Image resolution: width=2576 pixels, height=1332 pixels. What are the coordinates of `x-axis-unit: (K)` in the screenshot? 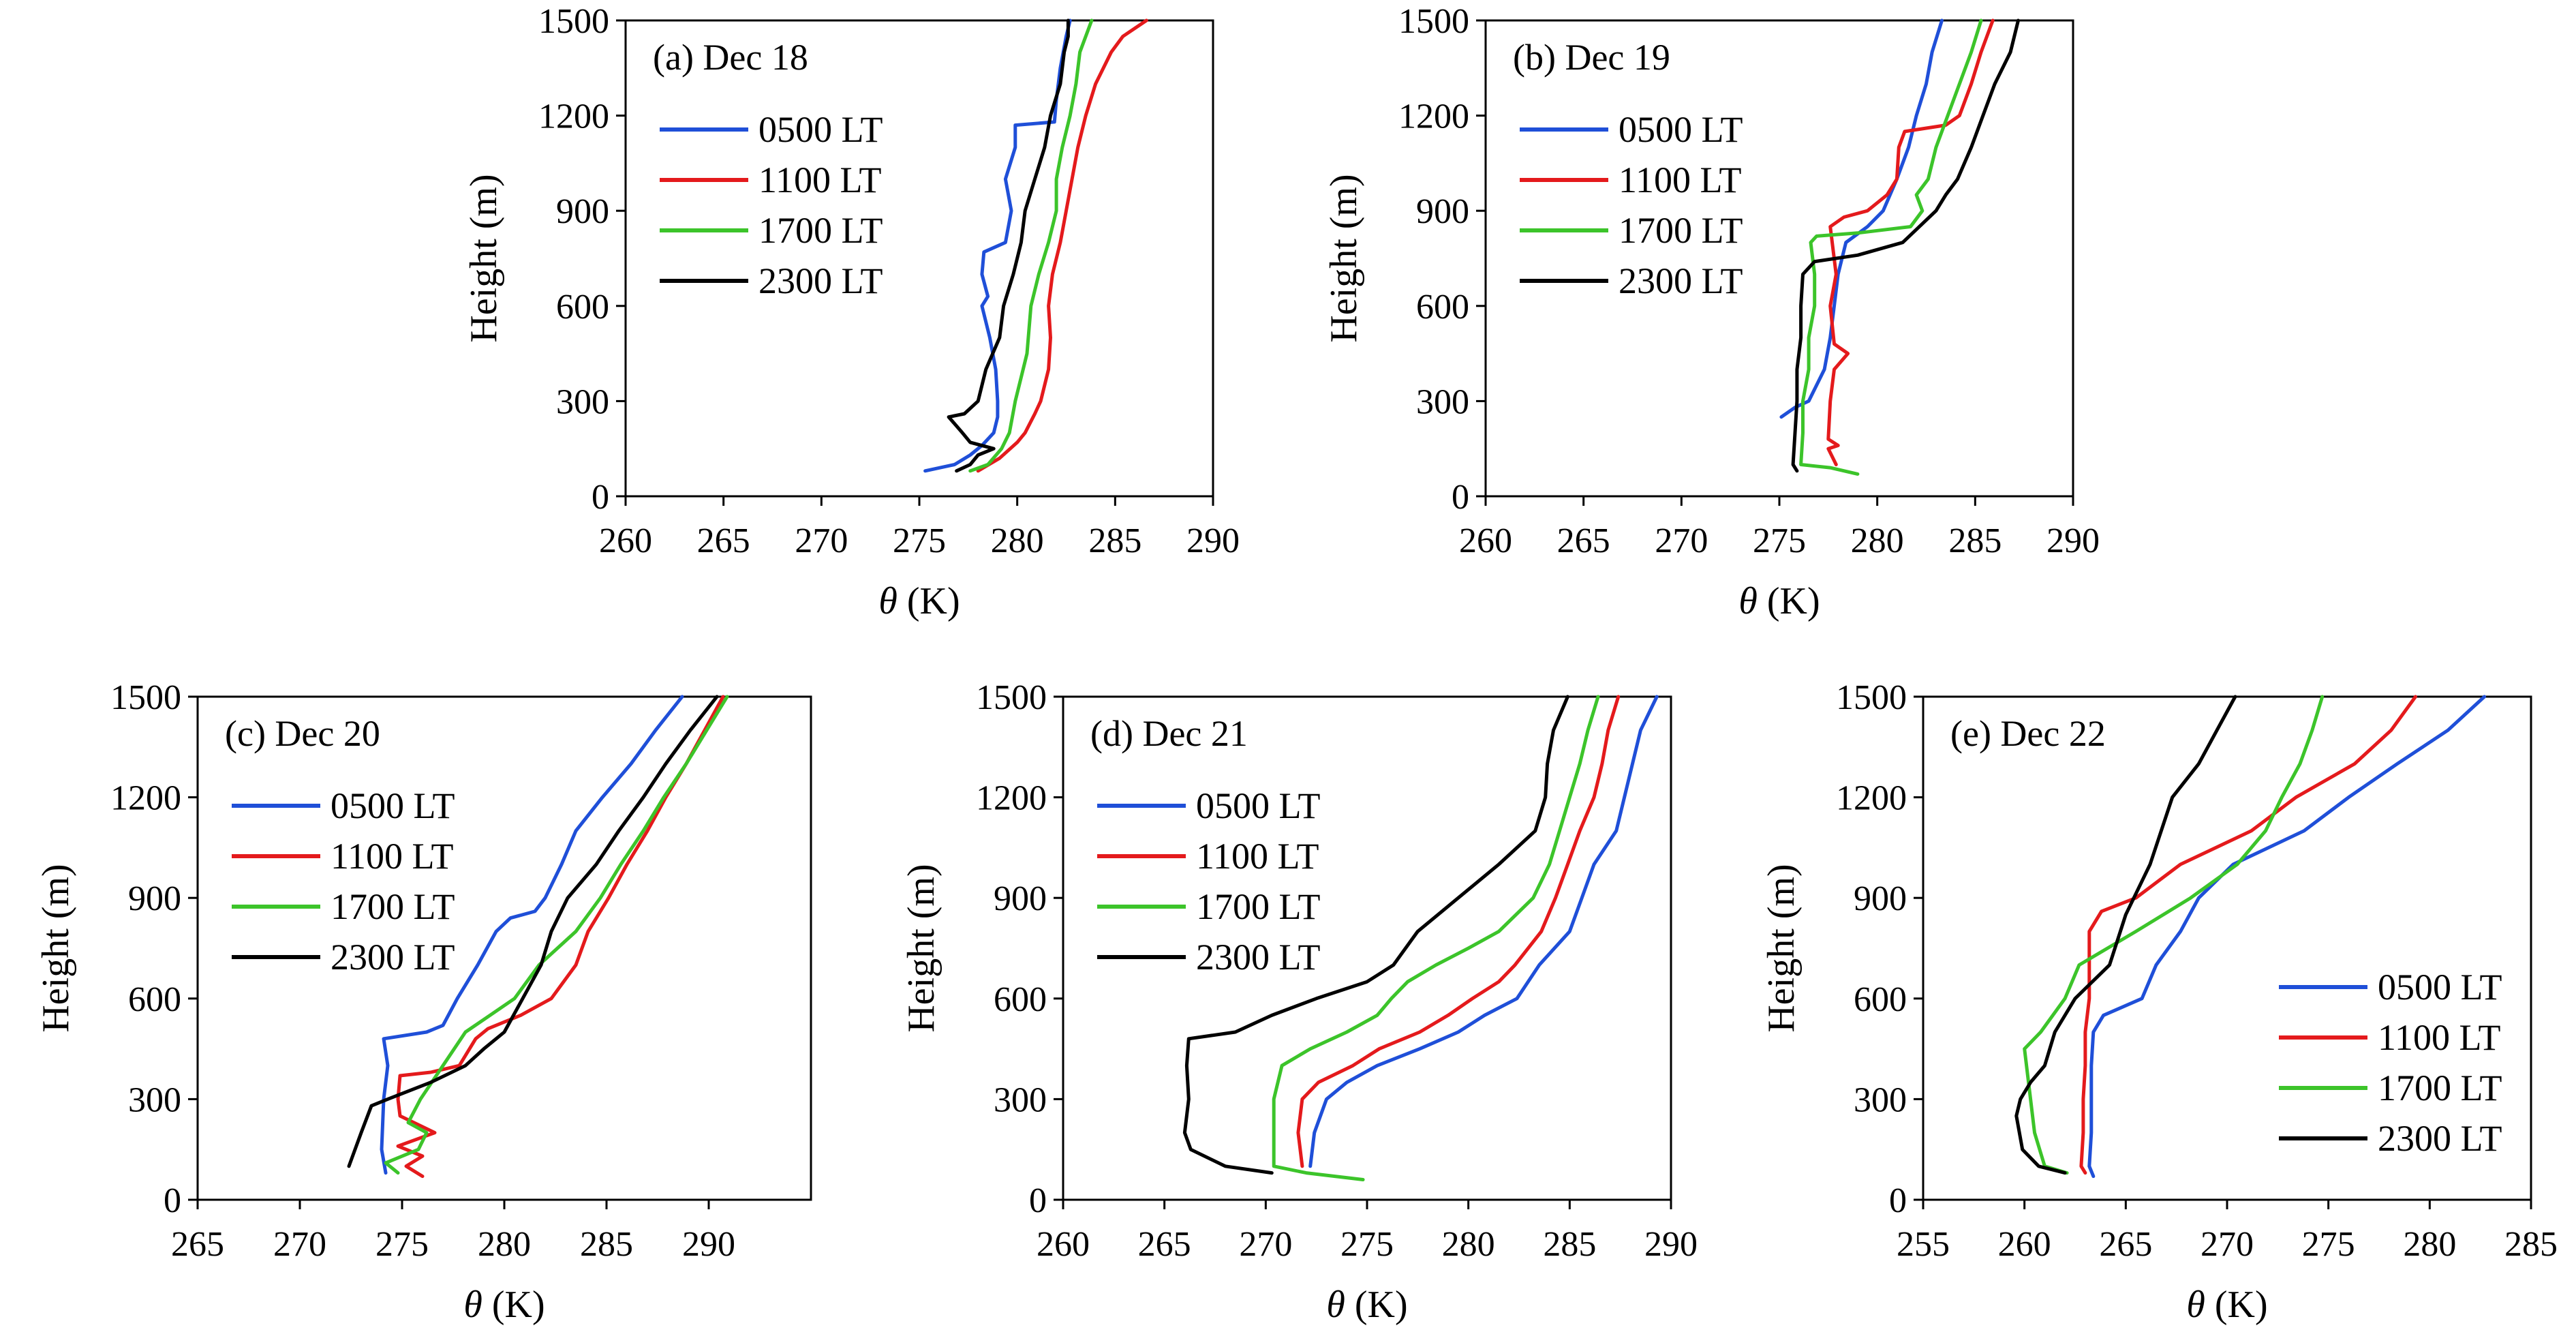 It's located at (2236, 1305).